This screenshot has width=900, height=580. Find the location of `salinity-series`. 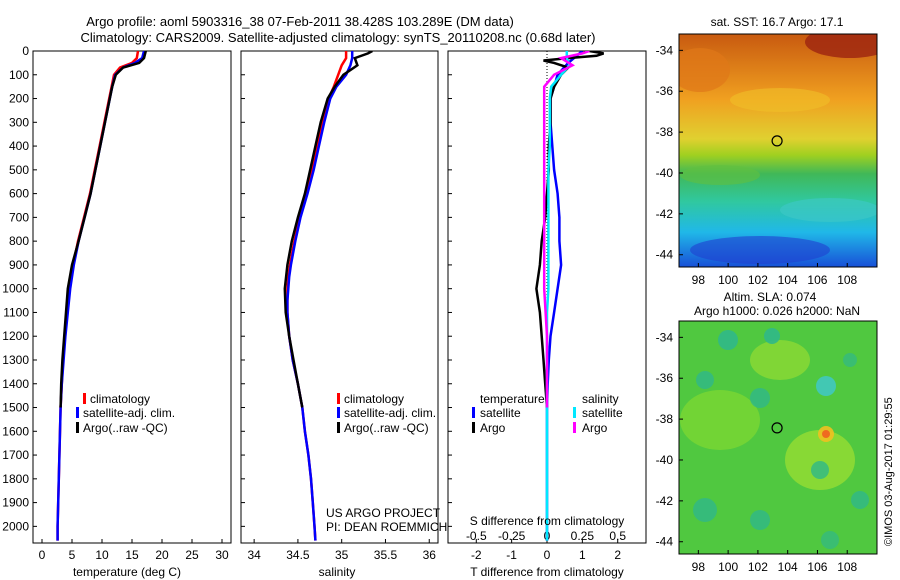

salinity-series is located at coordinates (328, 296).